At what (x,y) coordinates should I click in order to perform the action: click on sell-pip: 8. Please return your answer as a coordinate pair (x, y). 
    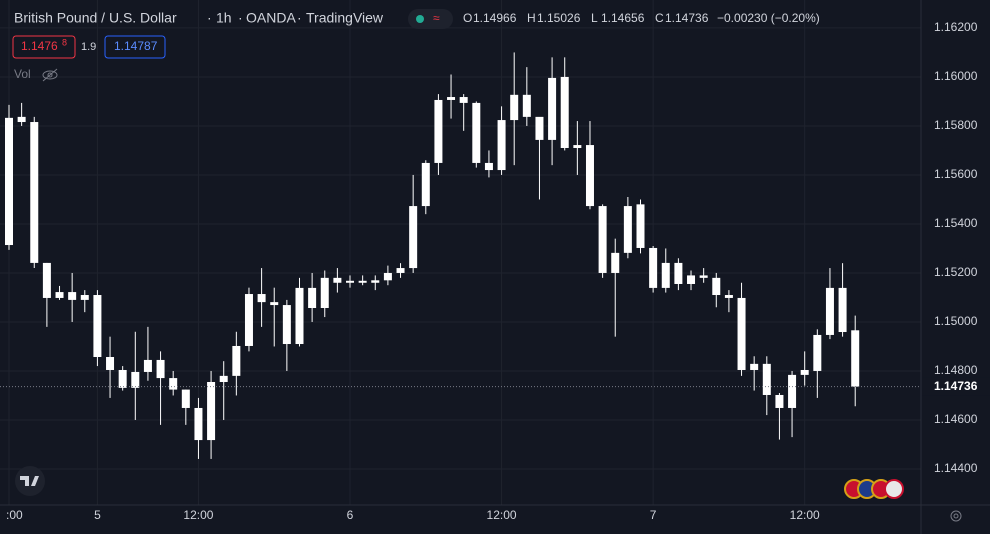
    Looking at the image, I should click on (64, 42).